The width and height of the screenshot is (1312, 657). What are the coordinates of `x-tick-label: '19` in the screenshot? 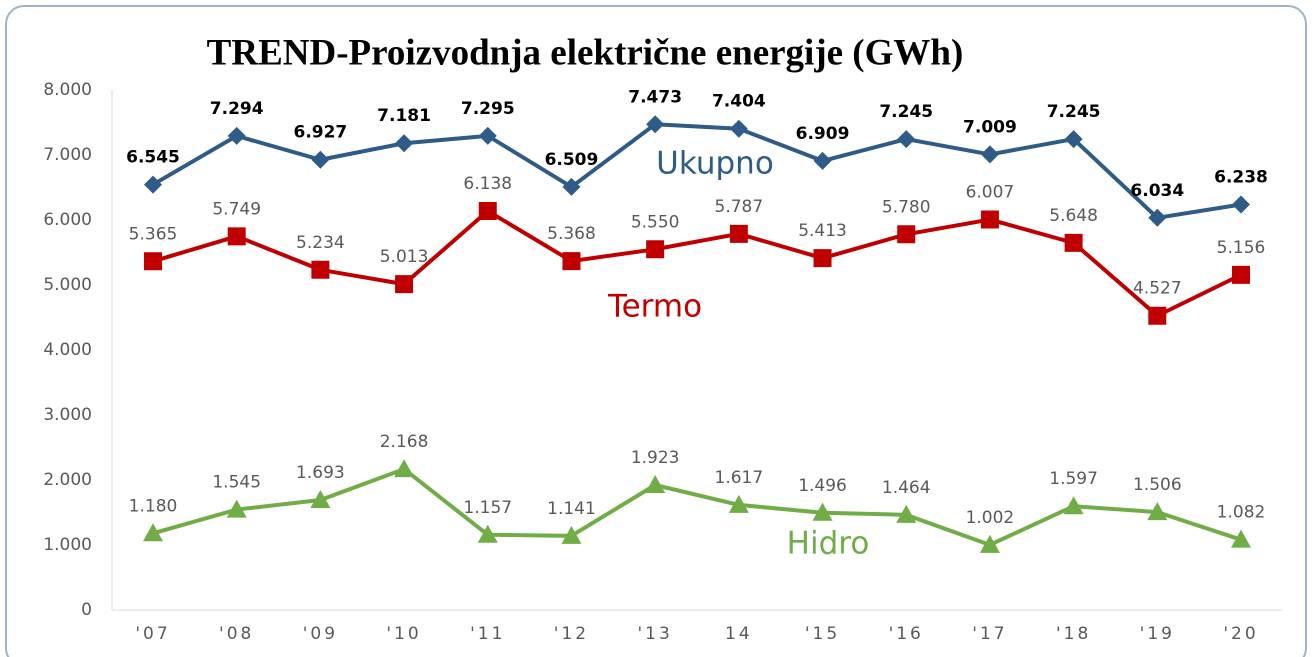 It's located at (1157, 634).